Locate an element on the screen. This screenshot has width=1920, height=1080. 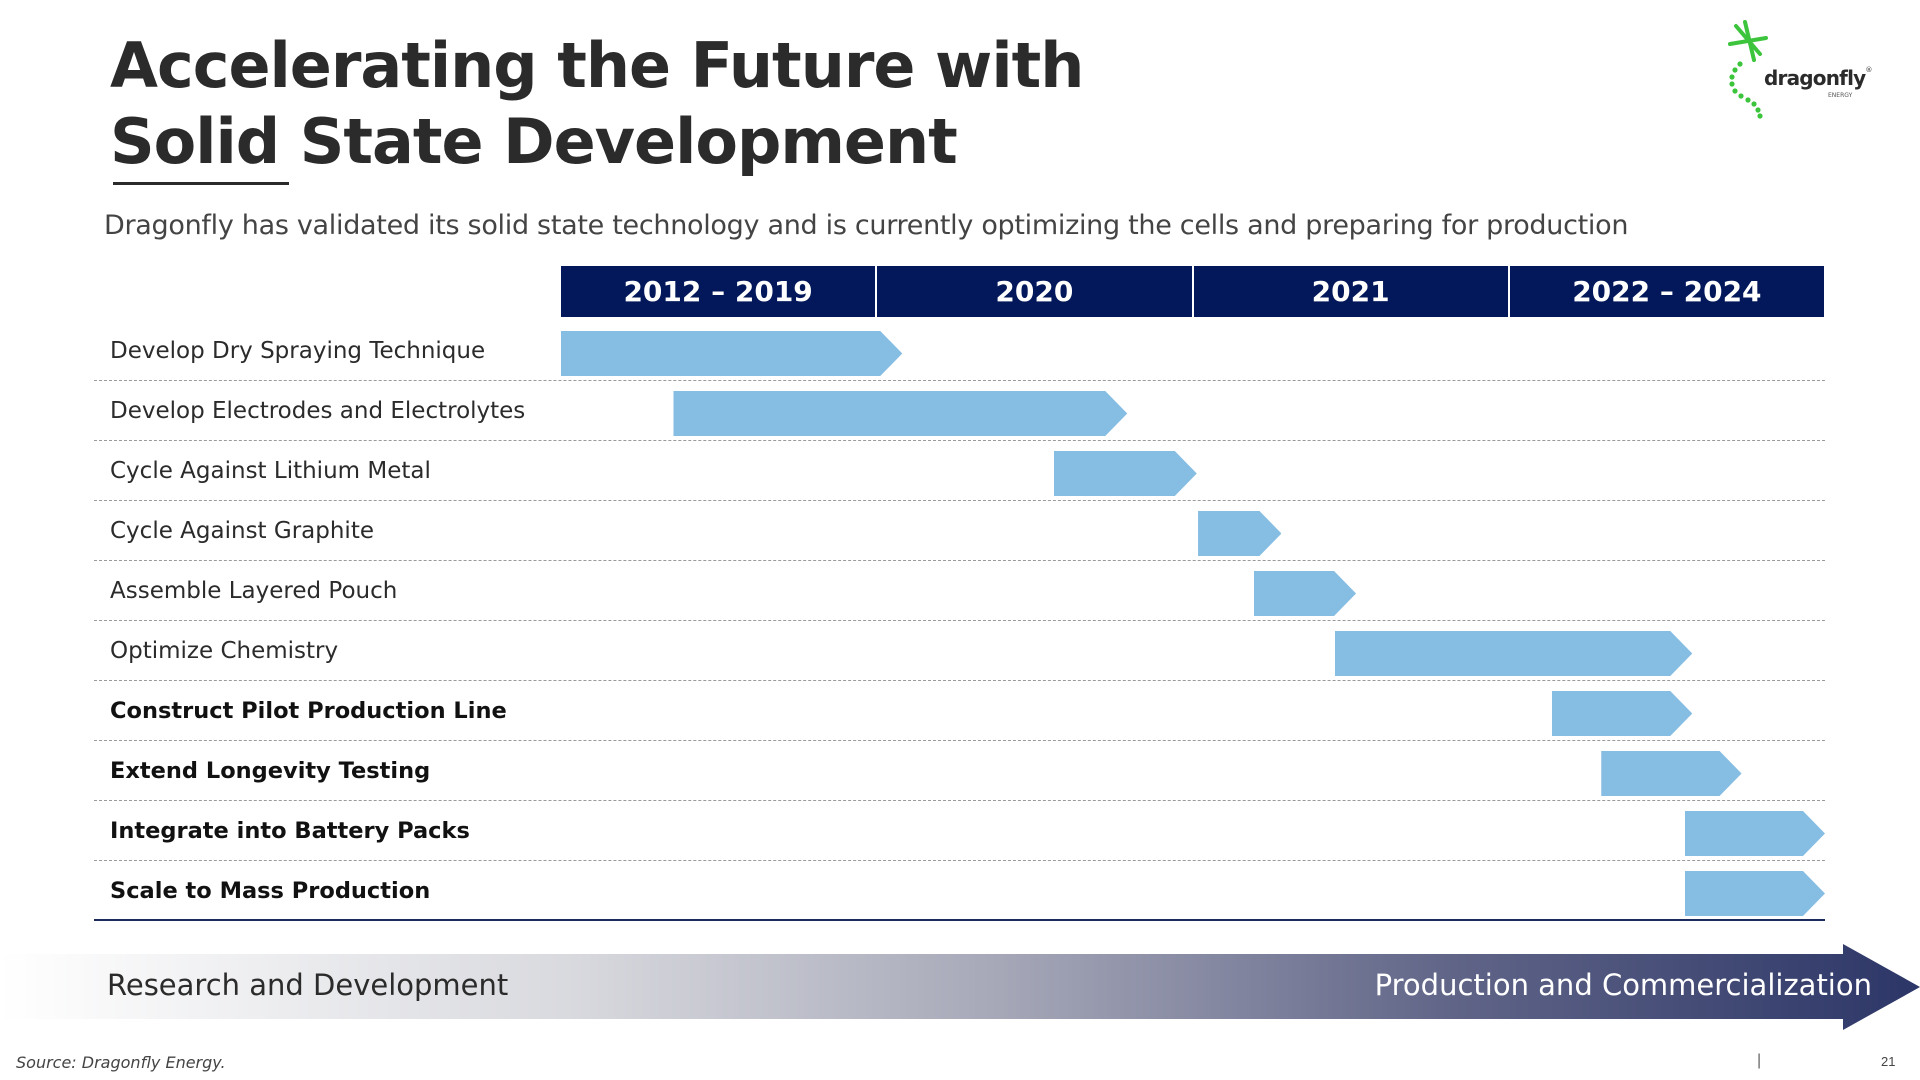
task-row: Cycle Against Lithium Metal is located at coordinates (959, 471).